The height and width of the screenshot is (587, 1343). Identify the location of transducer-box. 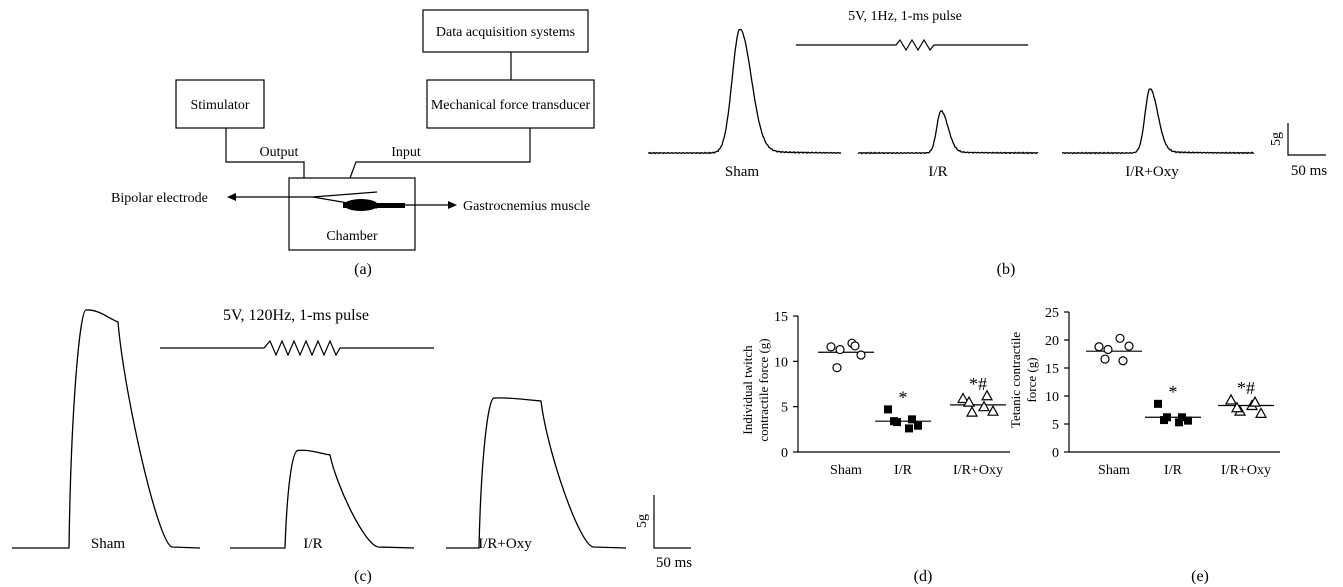
(510, 104).